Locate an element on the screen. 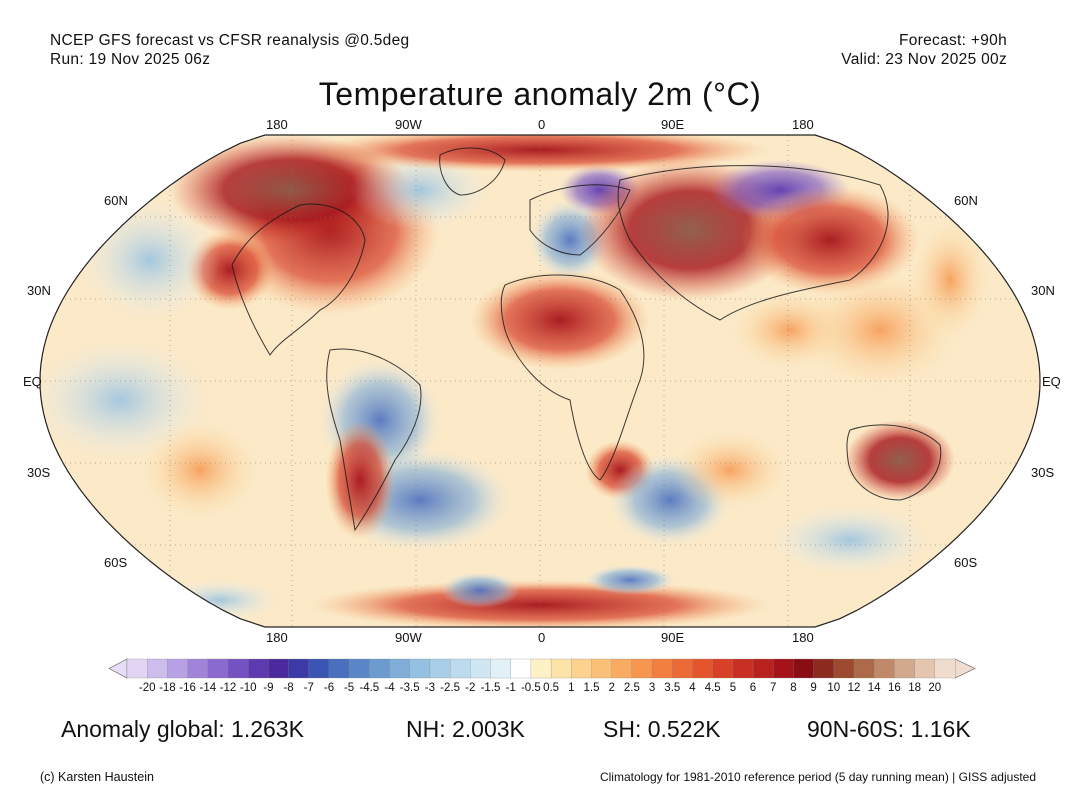 The width and height of the screenshot is (1080, 807). colorbar-tick-label: -9 is located at coordinates (268, 688).